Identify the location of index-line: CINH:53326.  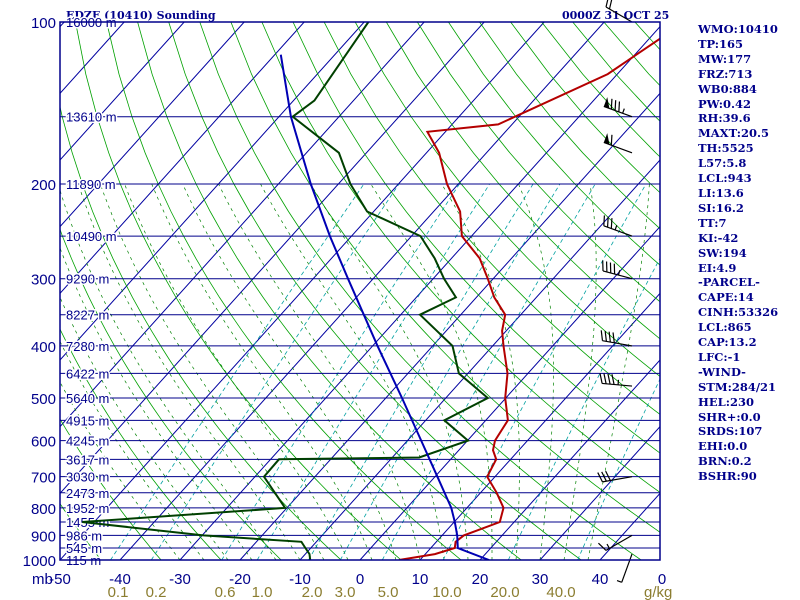
(738, 312).